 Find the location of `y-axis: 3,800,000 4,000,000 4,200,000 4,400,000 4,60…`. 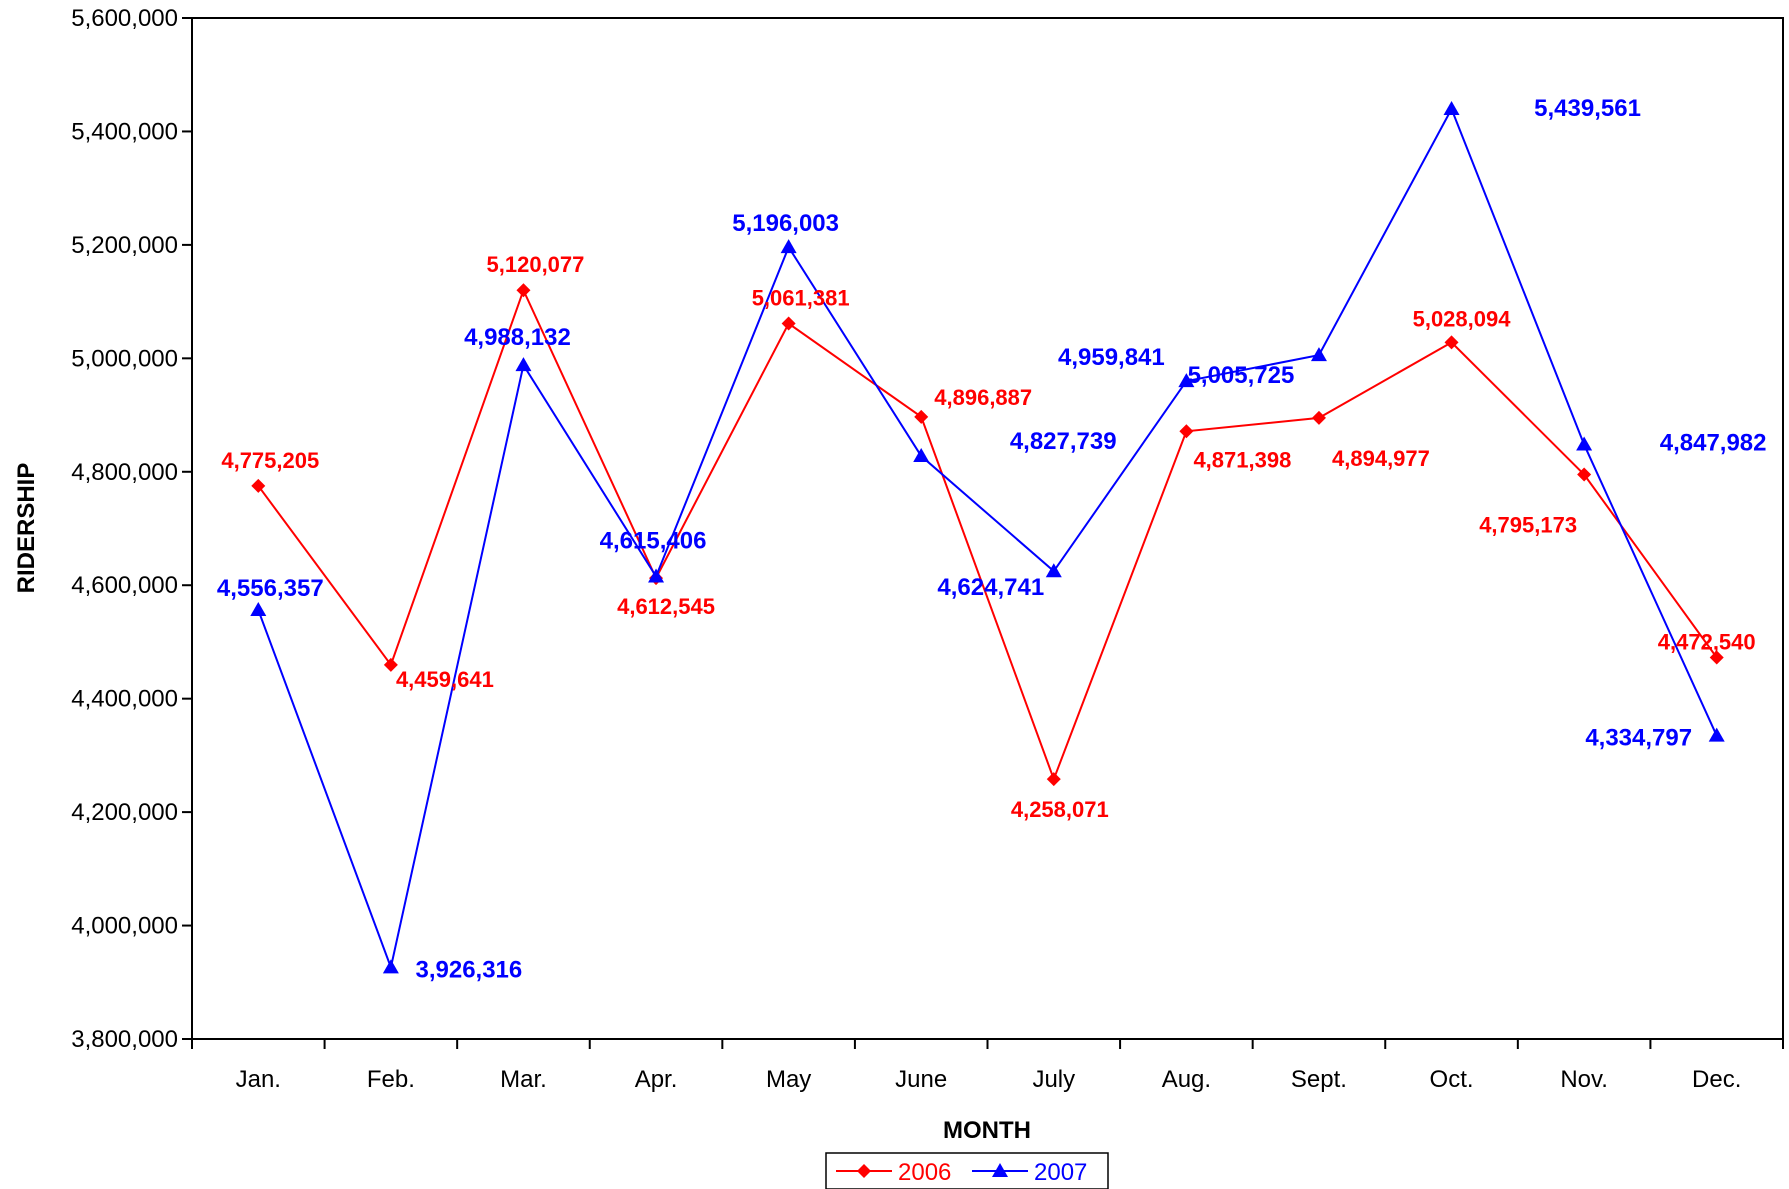

y-axis: 3,800,000 4,000,000 4,200,000 4,400,000 4,60… is located at coordinates (131, 529).